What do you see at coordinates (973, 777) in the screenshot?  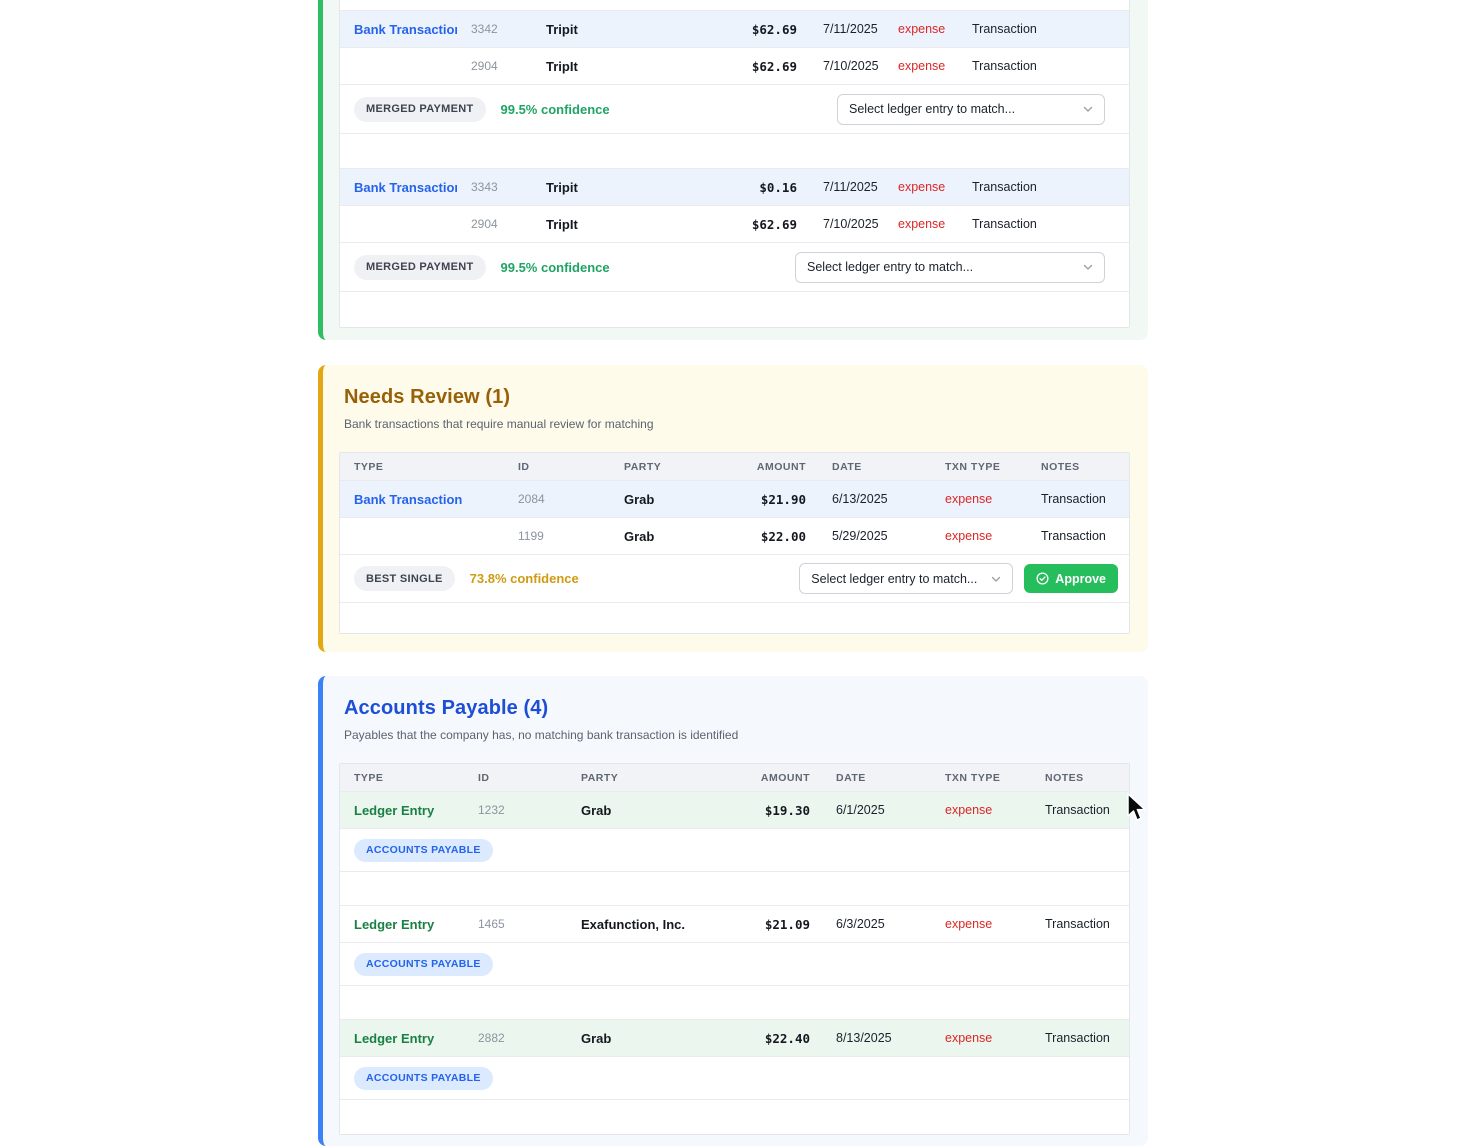 I see `header-txn-type: TXN TYPE` at bounding box center [973, 777].